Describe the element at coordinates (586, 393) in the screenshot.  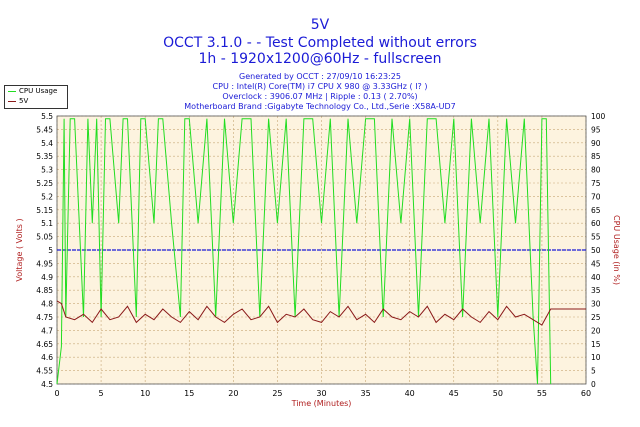
I see `x-tick-label: 60` at that location.